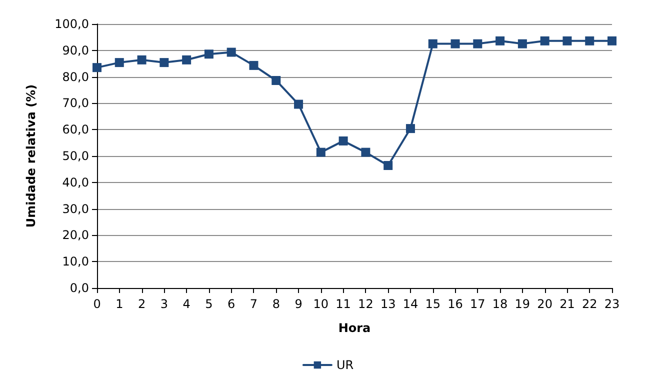 The height and width of the screenshot is (390, 656). I want to click on y-tick-label: 40,0, so click(75, 182).